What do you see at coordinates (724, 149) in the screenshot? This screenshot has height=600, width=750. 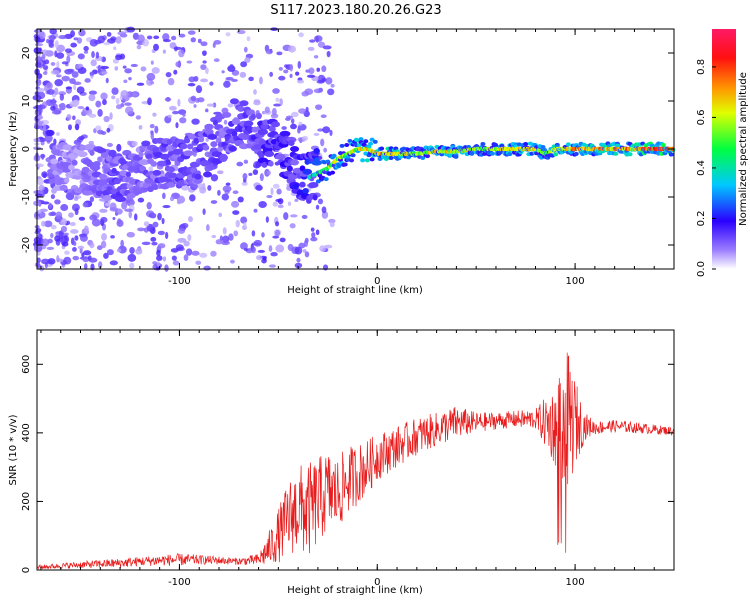 I see `colorbar-gradient` at bounding box center [724, 149].